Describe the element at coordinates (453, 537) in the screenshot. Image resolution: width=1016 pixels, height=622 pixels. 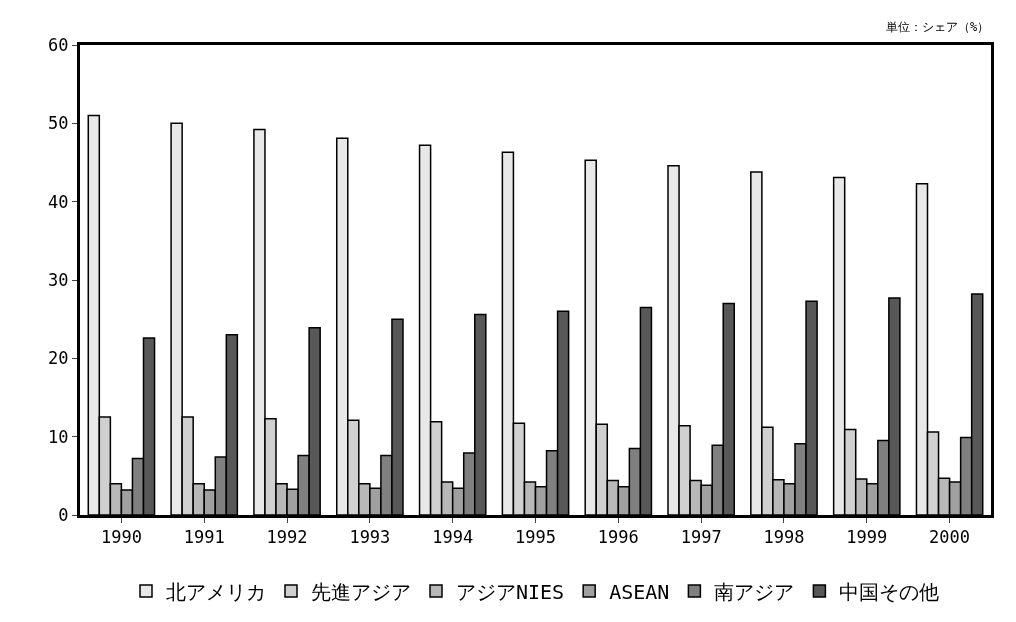
I see `x-tick-label: 1994` at that location.